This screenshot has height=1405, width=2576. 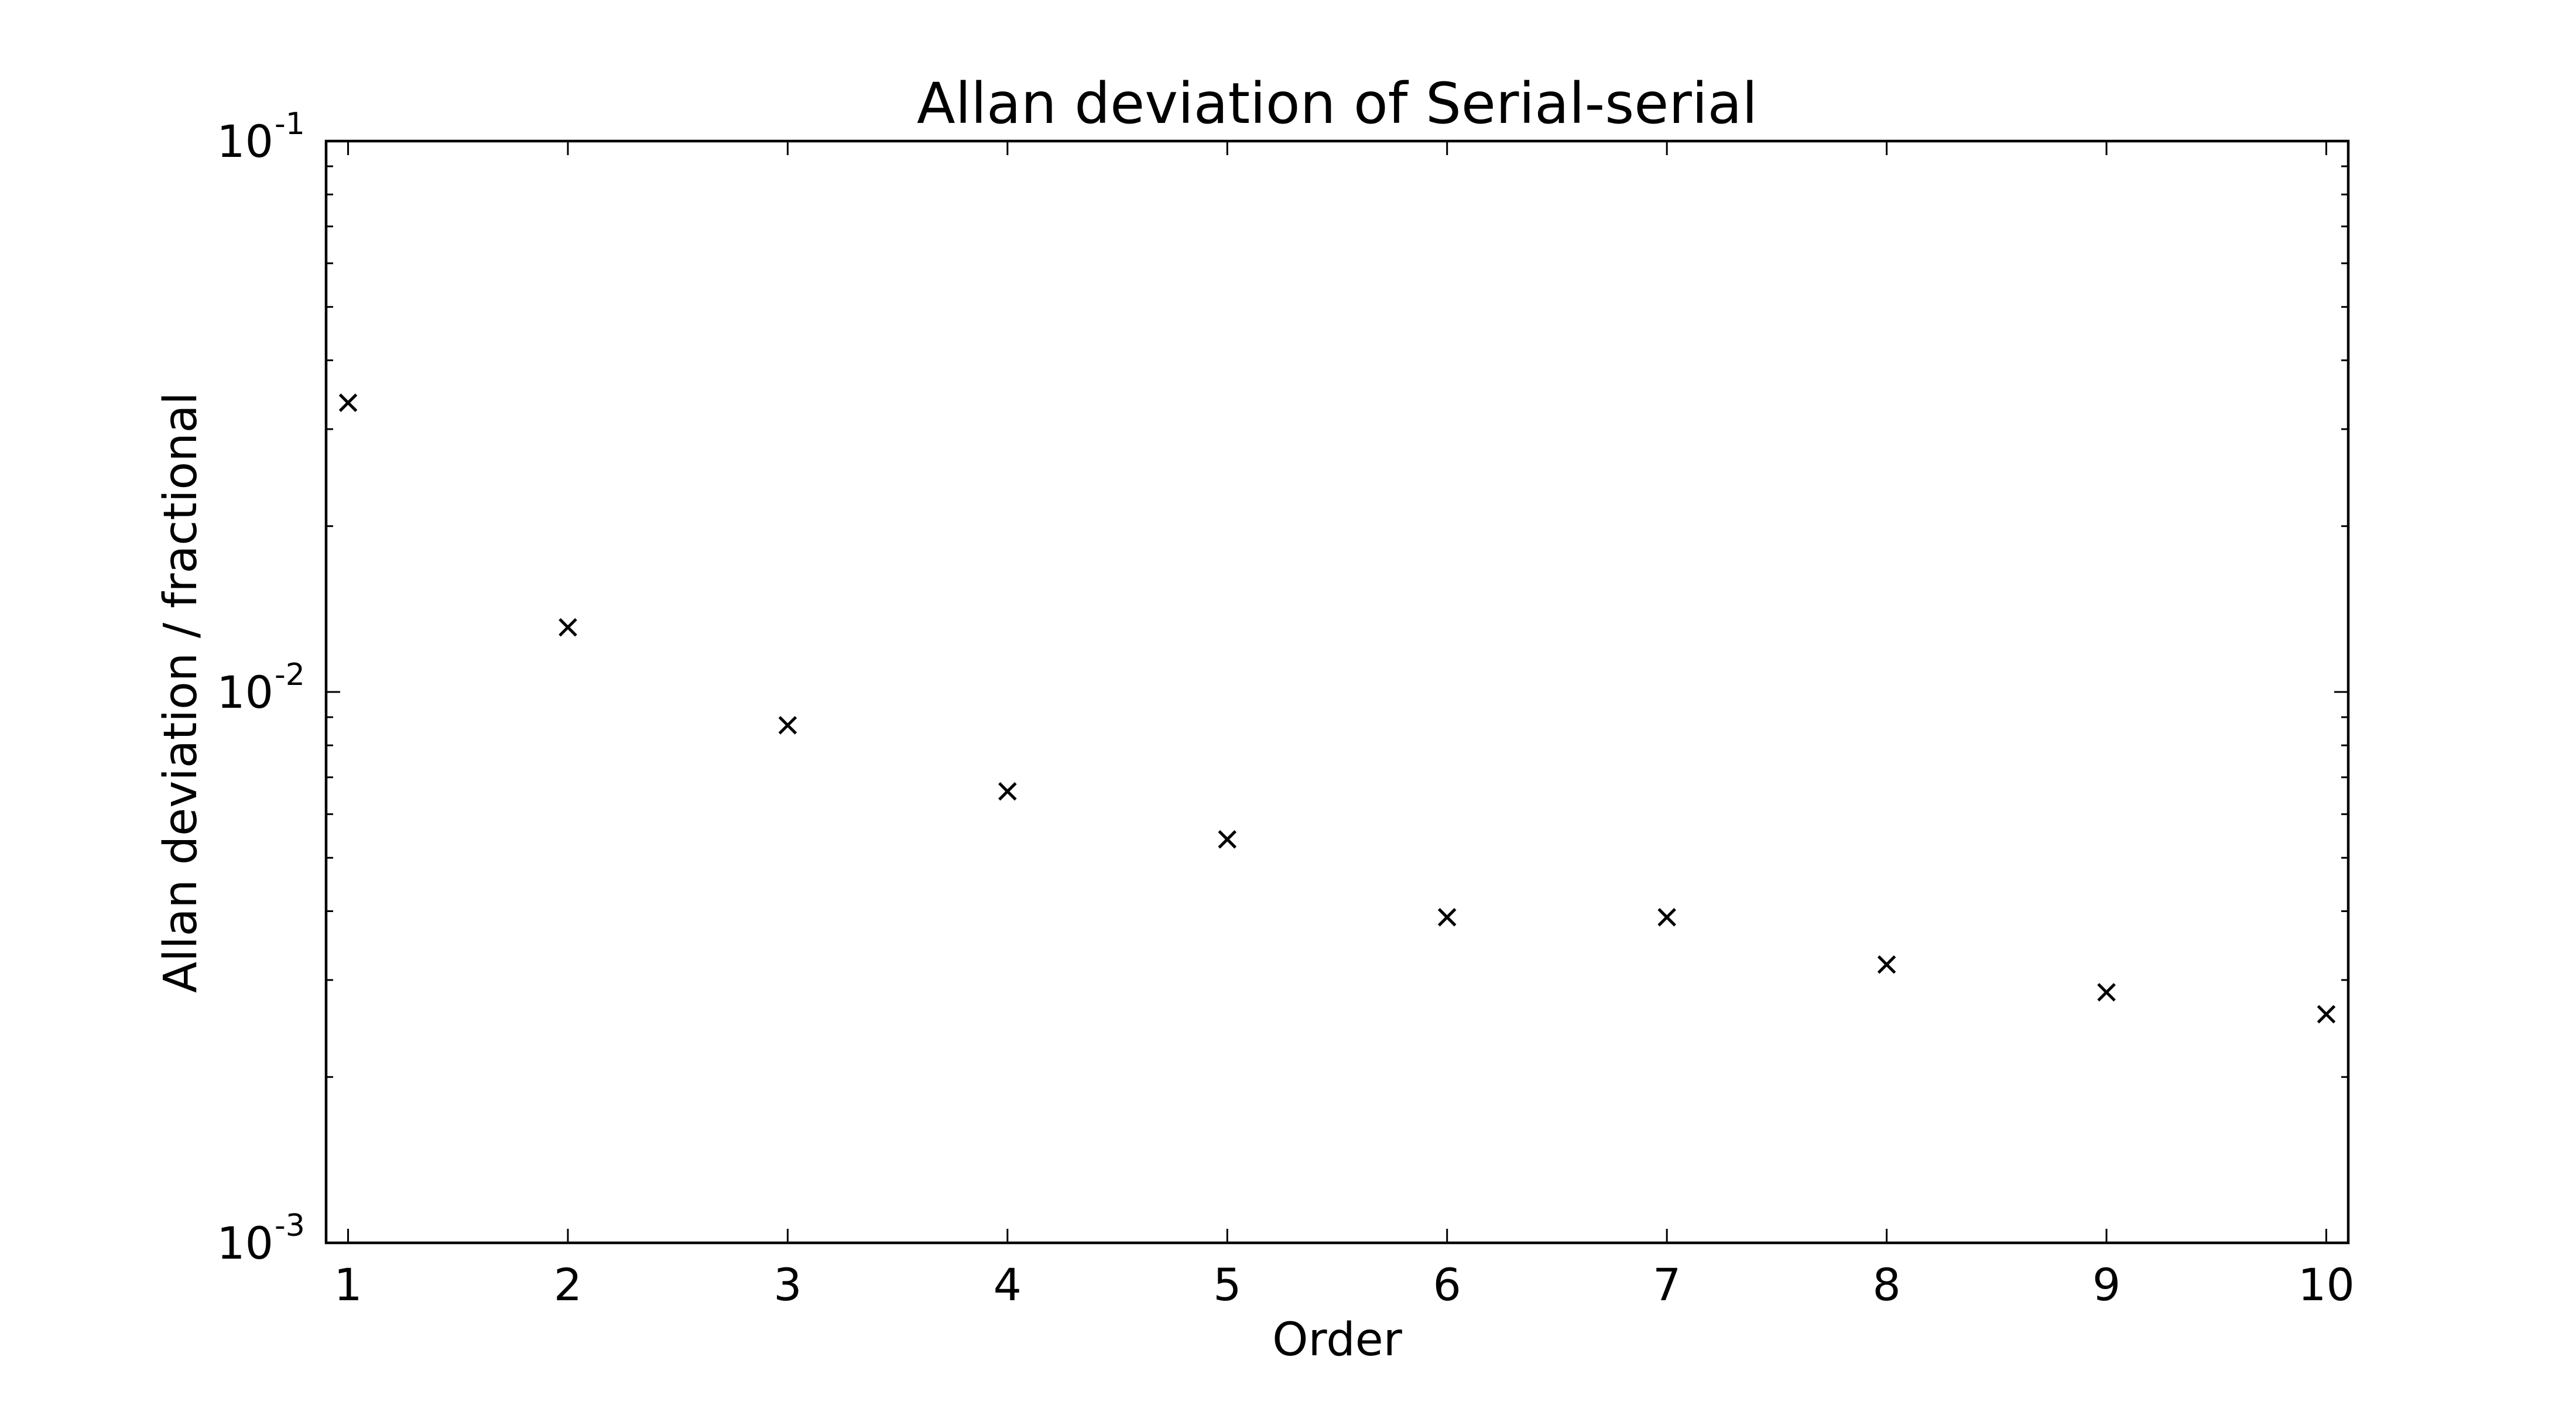 I want to click on x-tick-label: 7, so click(x=1667, y=1285).